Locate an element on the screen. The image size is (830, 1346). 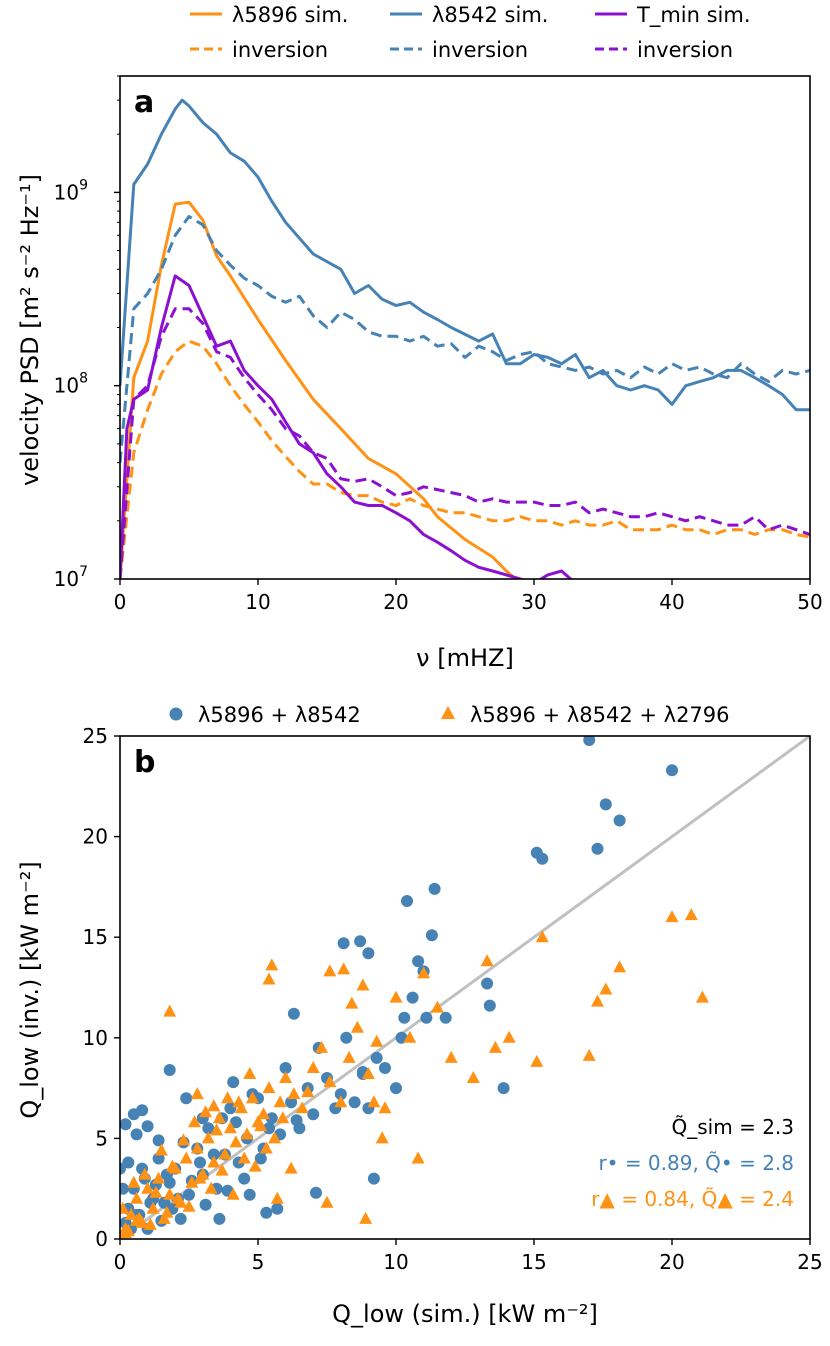
x-tick-label-a-2: 20 is located at coordinates (395, 602).